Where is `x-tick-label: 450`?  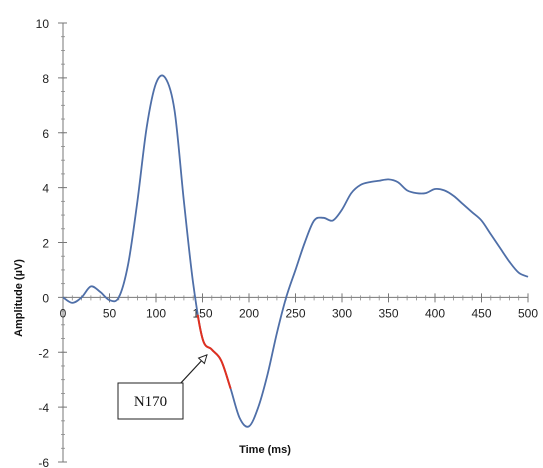
x-tick-label: 450 is located at coordinates (481, 313).